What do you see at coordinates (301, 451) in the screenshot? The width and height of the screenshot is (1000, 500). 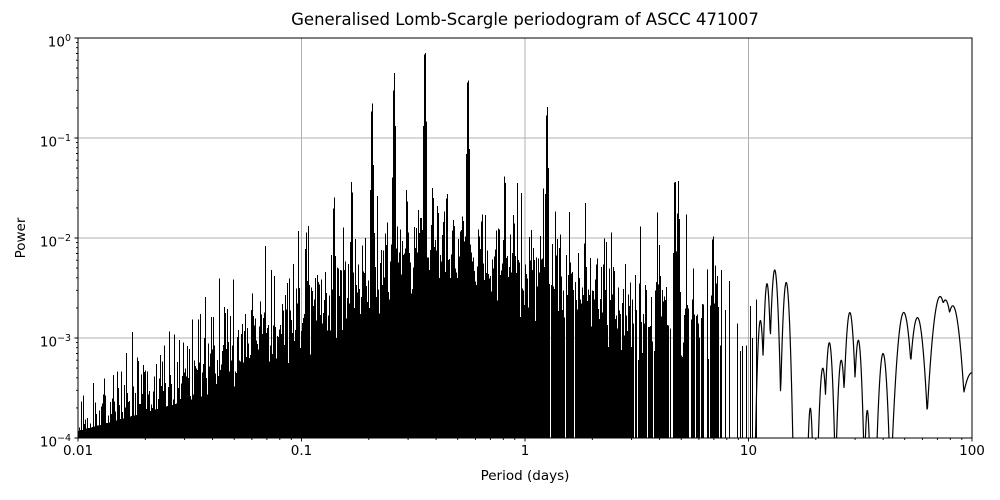 I see `x-tick-label: 0.1` at bounding box center [301, 451].